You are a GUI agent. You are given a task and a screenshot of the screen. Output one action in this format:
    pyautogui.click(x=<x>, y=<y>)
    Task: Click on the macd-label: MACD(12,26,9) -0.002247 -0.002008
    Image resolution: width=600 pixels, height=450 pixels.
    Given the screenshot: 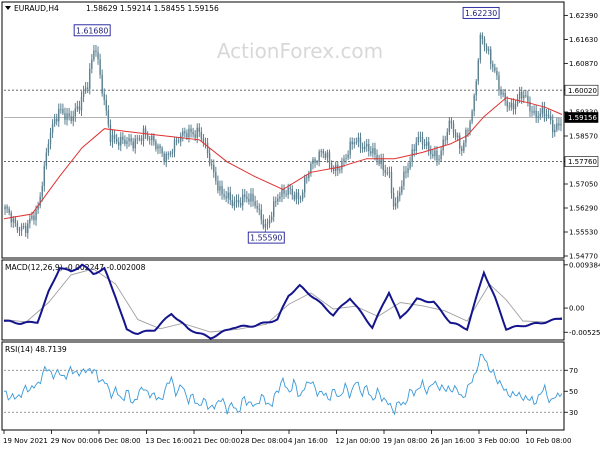 What is the action you would take?
    pyautogui.click(x=75, y=267)
    